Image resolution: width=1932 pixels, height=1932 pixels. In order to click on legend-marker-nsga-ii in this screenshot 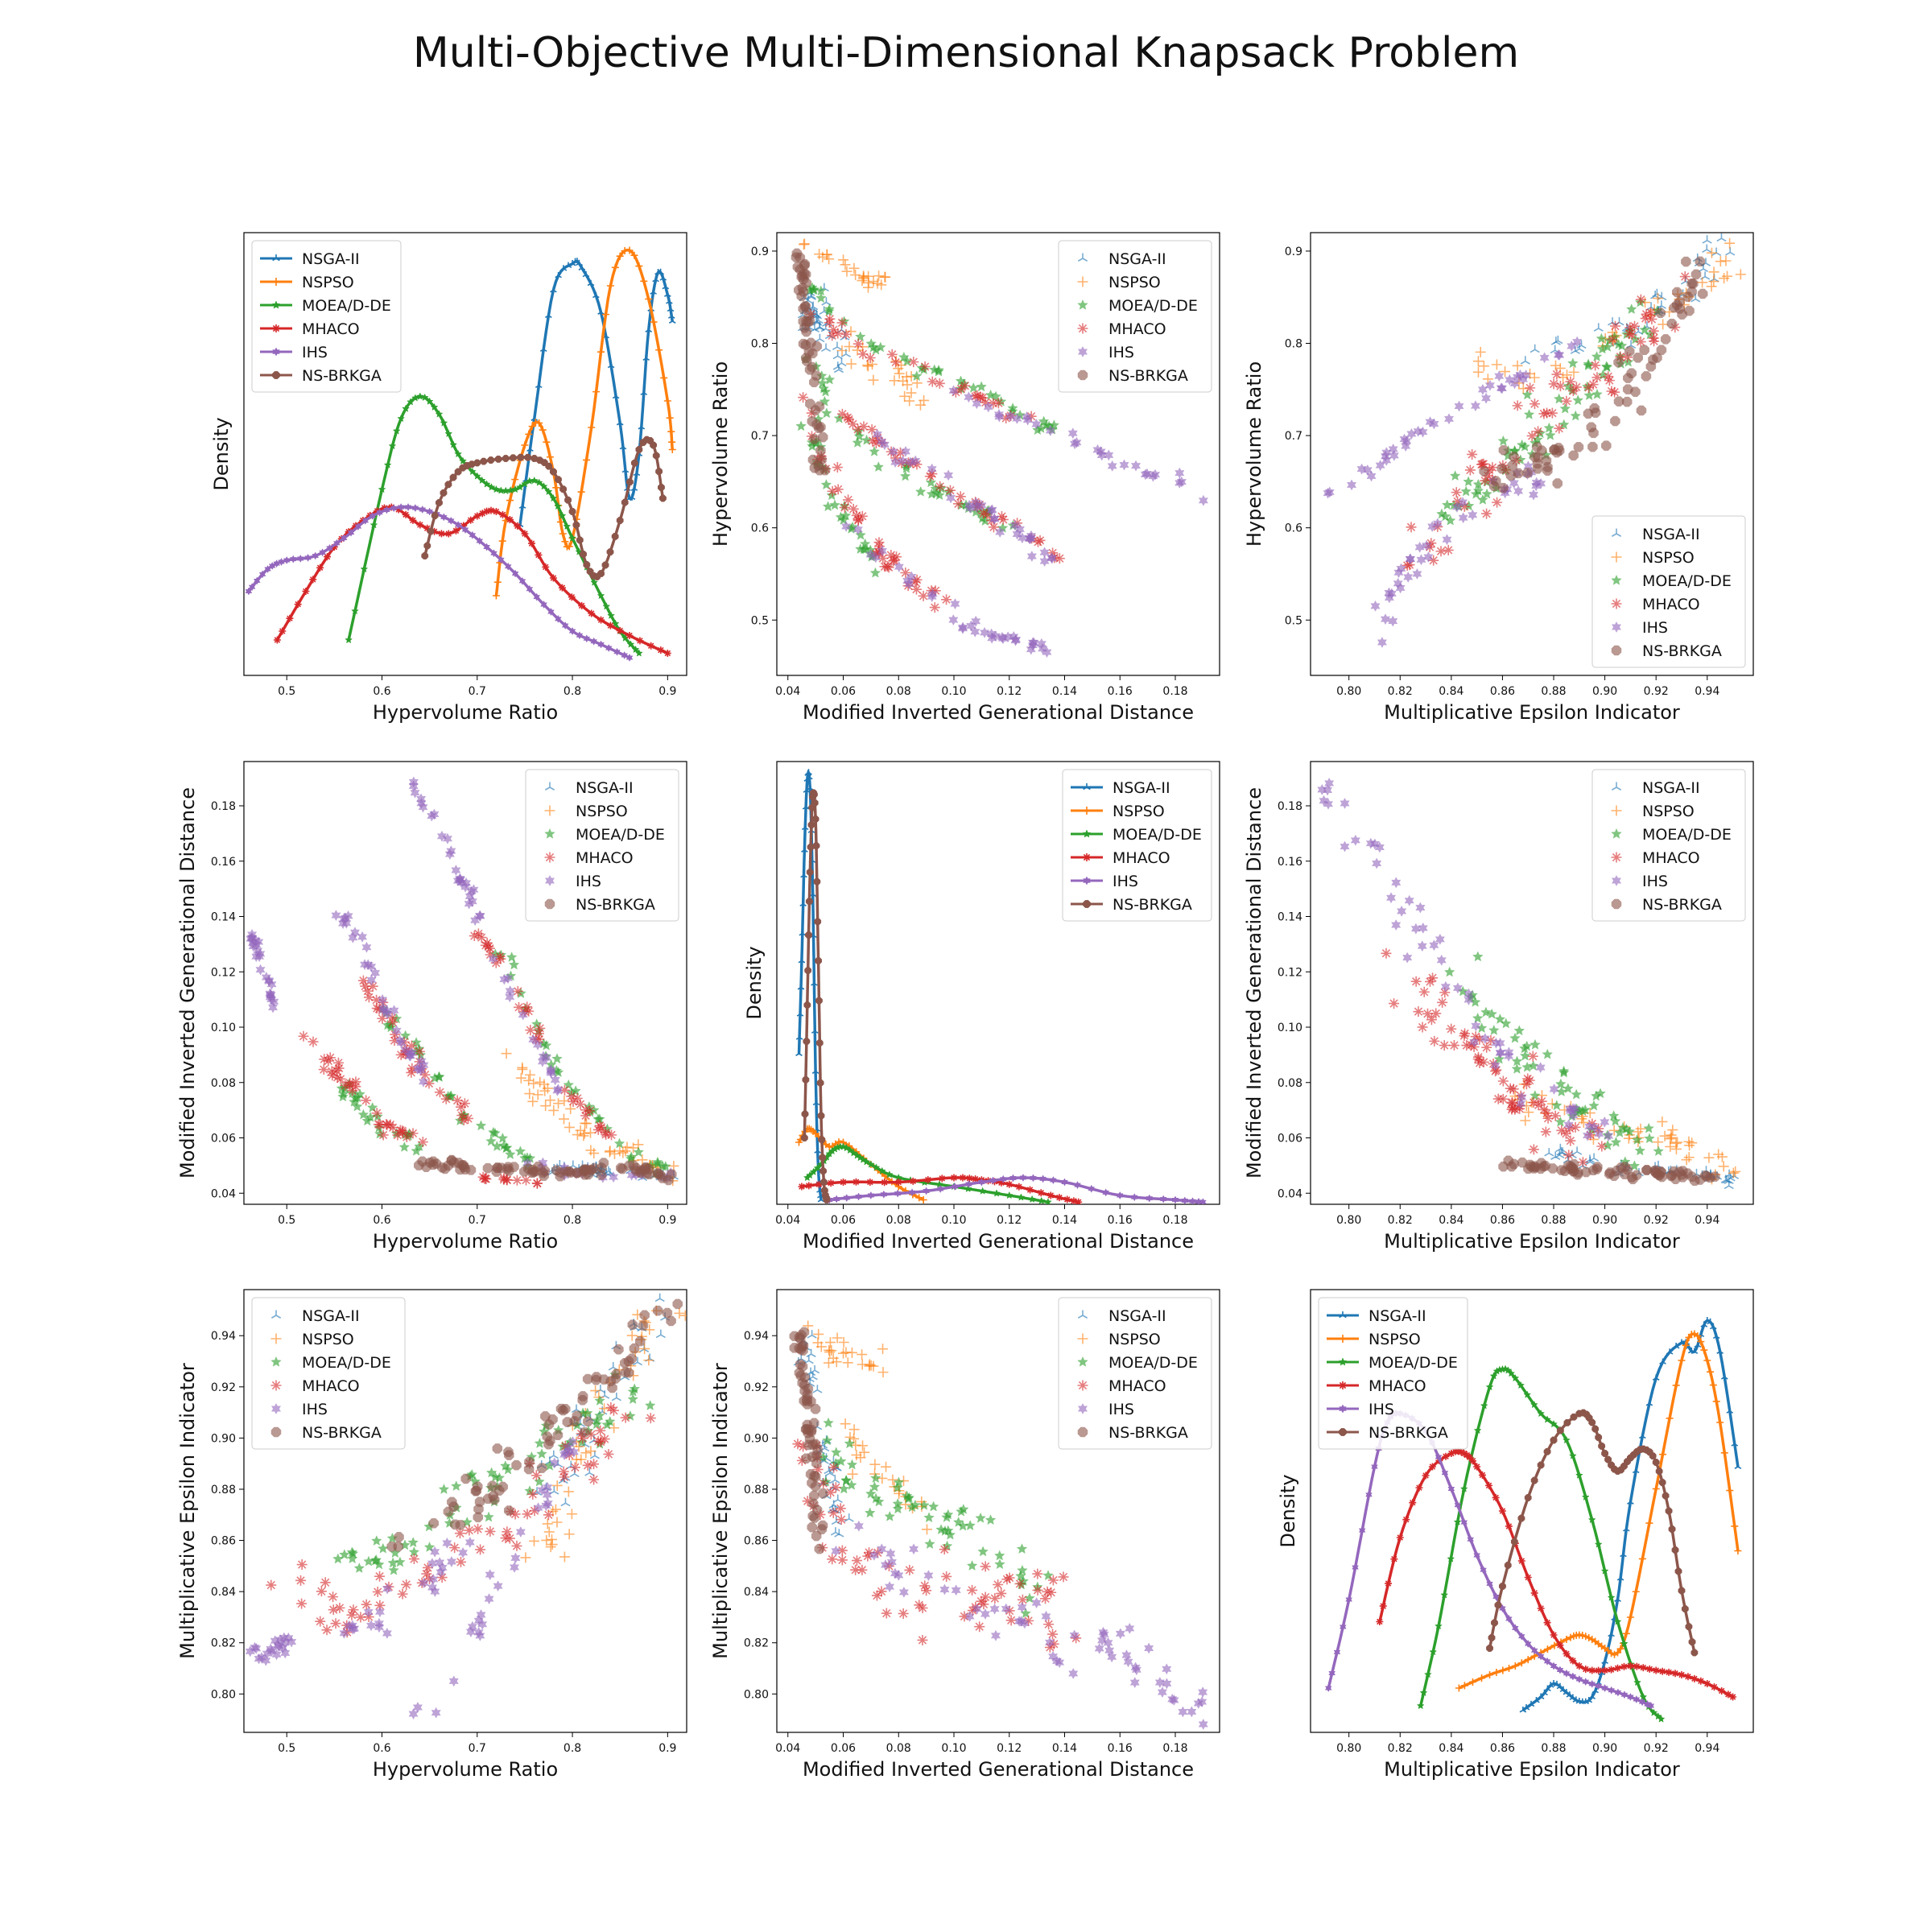, I will do `click(1616, 786)`.